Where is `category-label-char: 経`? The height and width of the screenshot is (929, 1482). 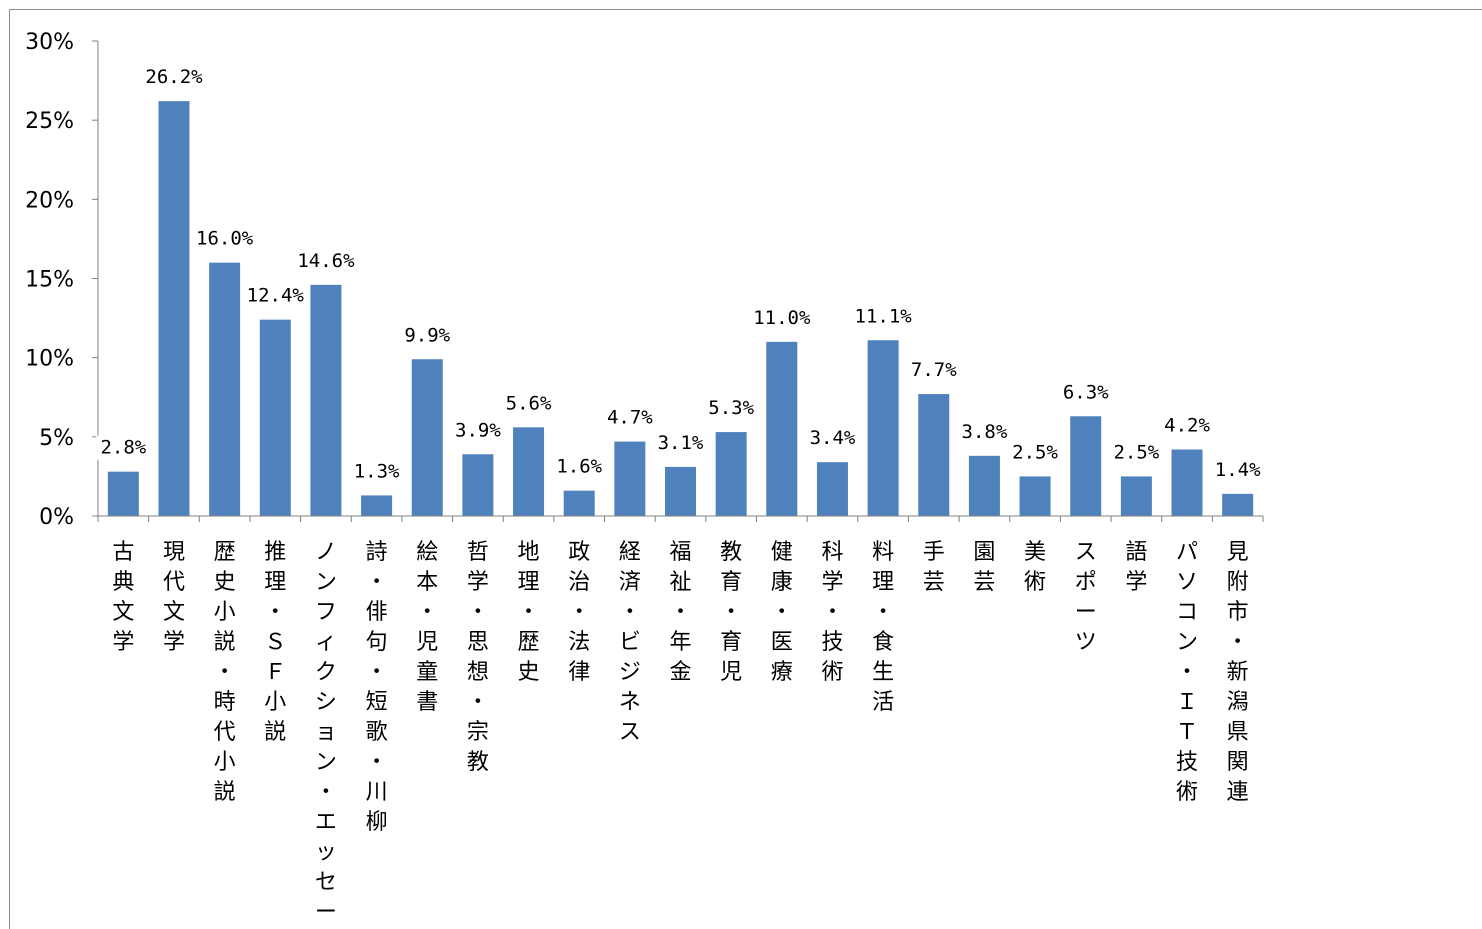
category-label-char: 経 is located at coordinates (630, 552).